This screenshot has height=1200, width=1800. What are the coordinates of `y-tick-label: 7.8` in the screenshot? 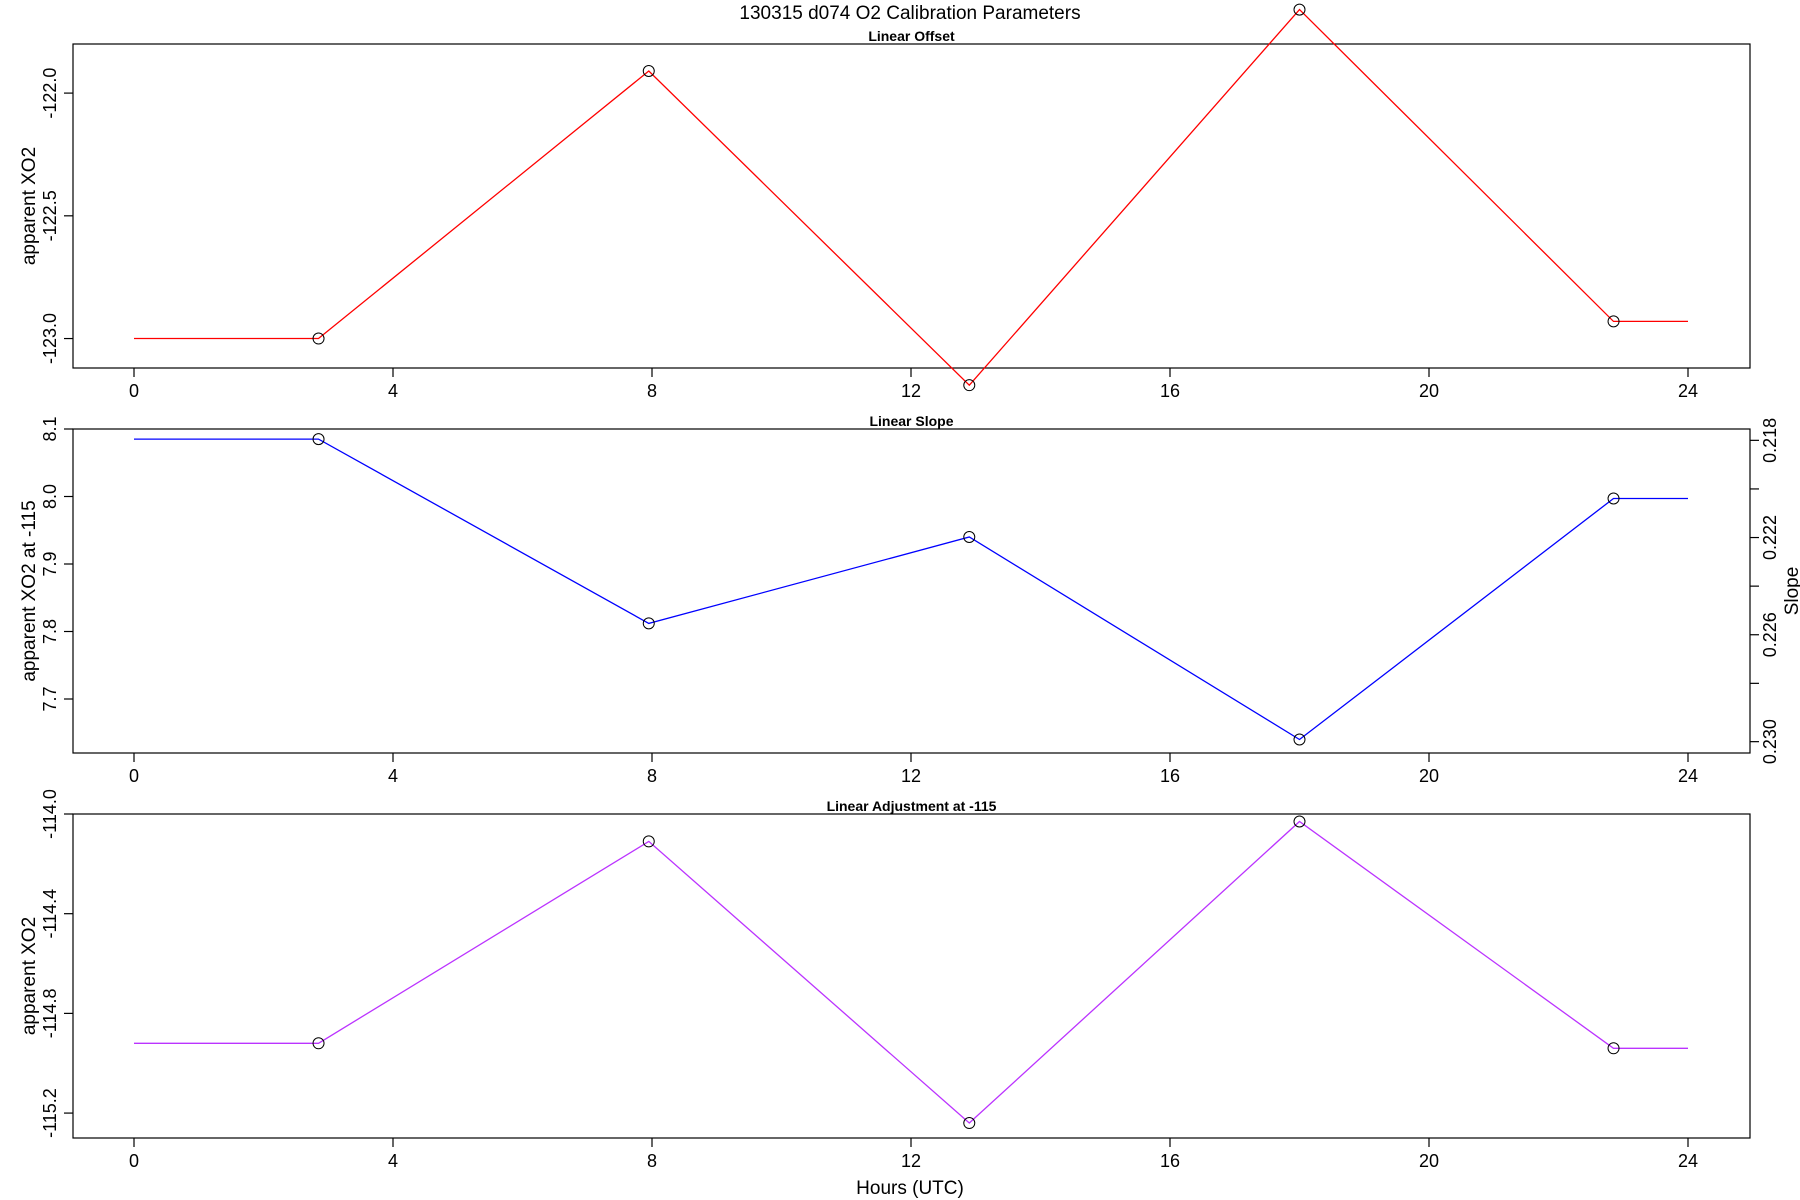 It's located at (50, 631).